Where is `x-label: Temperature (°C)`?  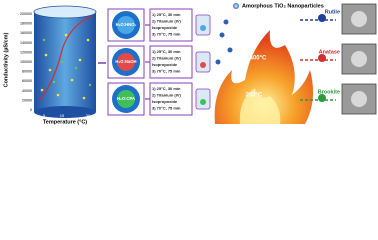
x-label: Temperature (°C) is located at coordinates (65, 122).